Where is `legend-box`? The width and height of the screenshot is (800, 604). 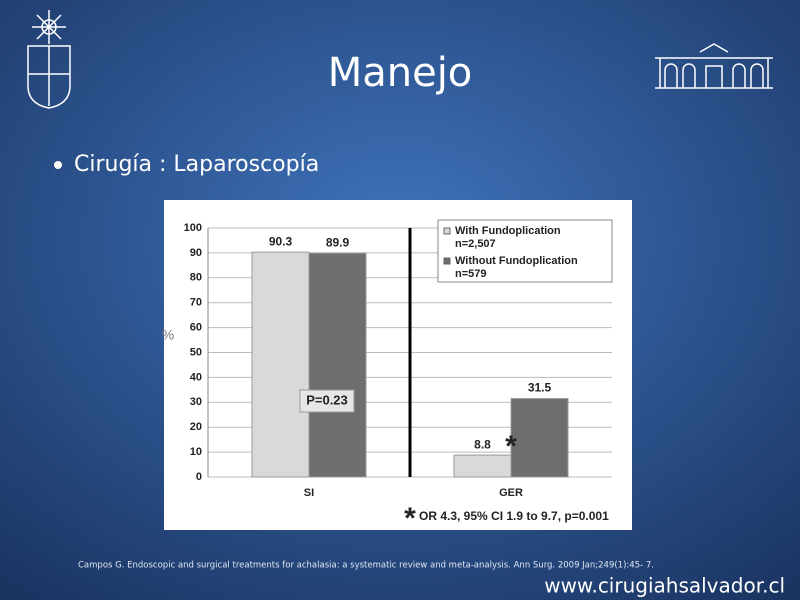 legend-box is located at coordinates (525, 251).